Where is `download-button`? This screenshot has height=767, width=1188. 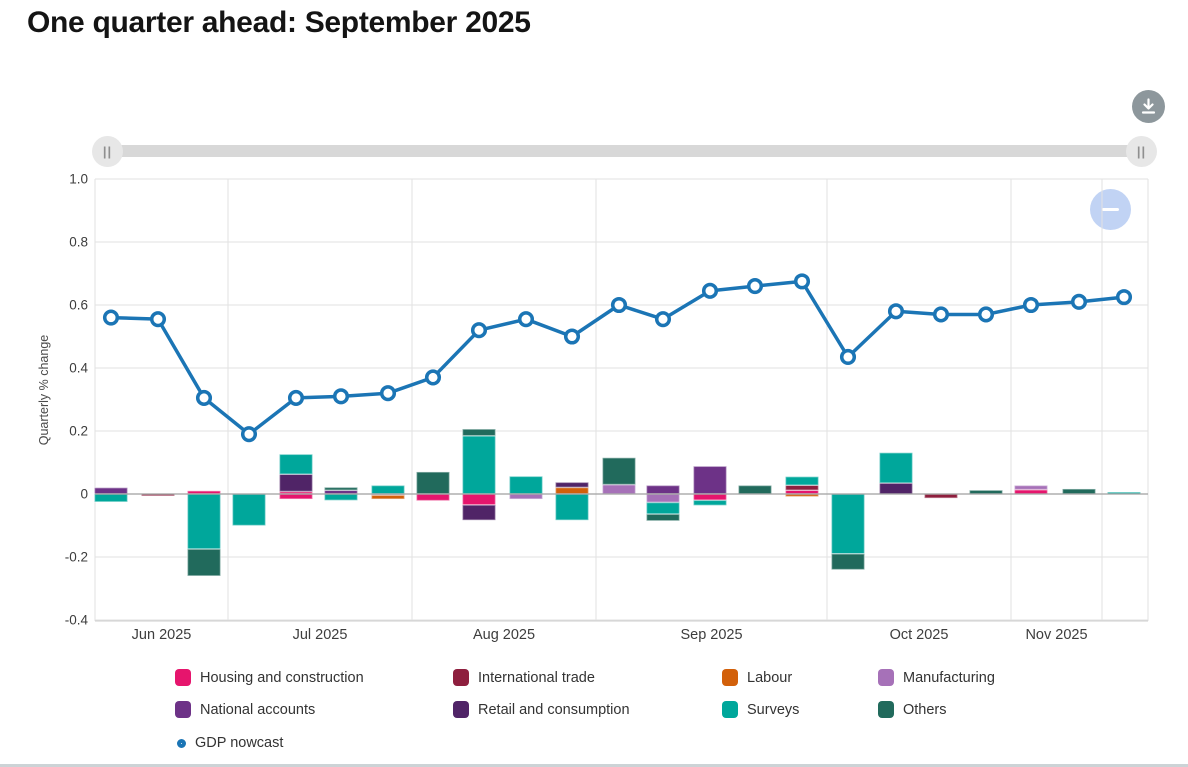
download-button is located at coordinates (1148, 106).